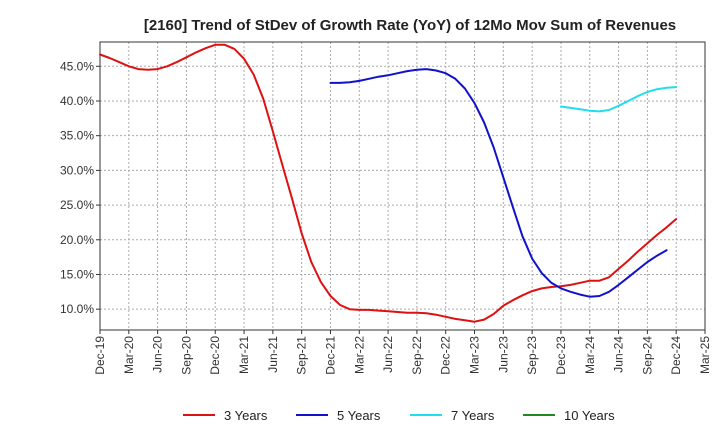  I want to click on legend-label-3-years: 3 Years, so click(246, 415).